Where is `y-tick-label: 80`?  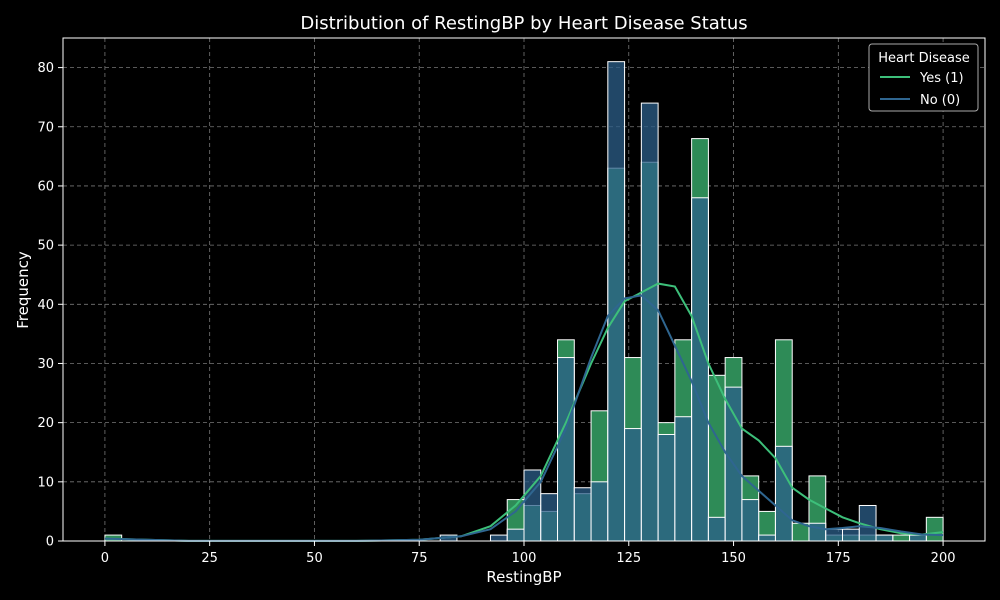
y-tick-label: 80 is located at coordinates (45, 68).